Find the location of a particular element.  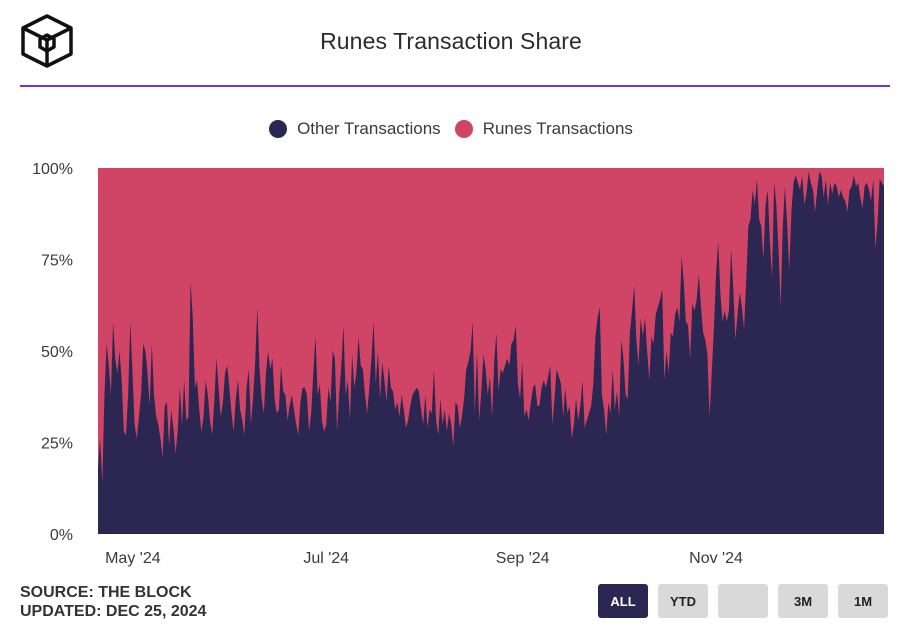

range-selector: ALL YTD 3M 1M is located at coordinates (743, 601).